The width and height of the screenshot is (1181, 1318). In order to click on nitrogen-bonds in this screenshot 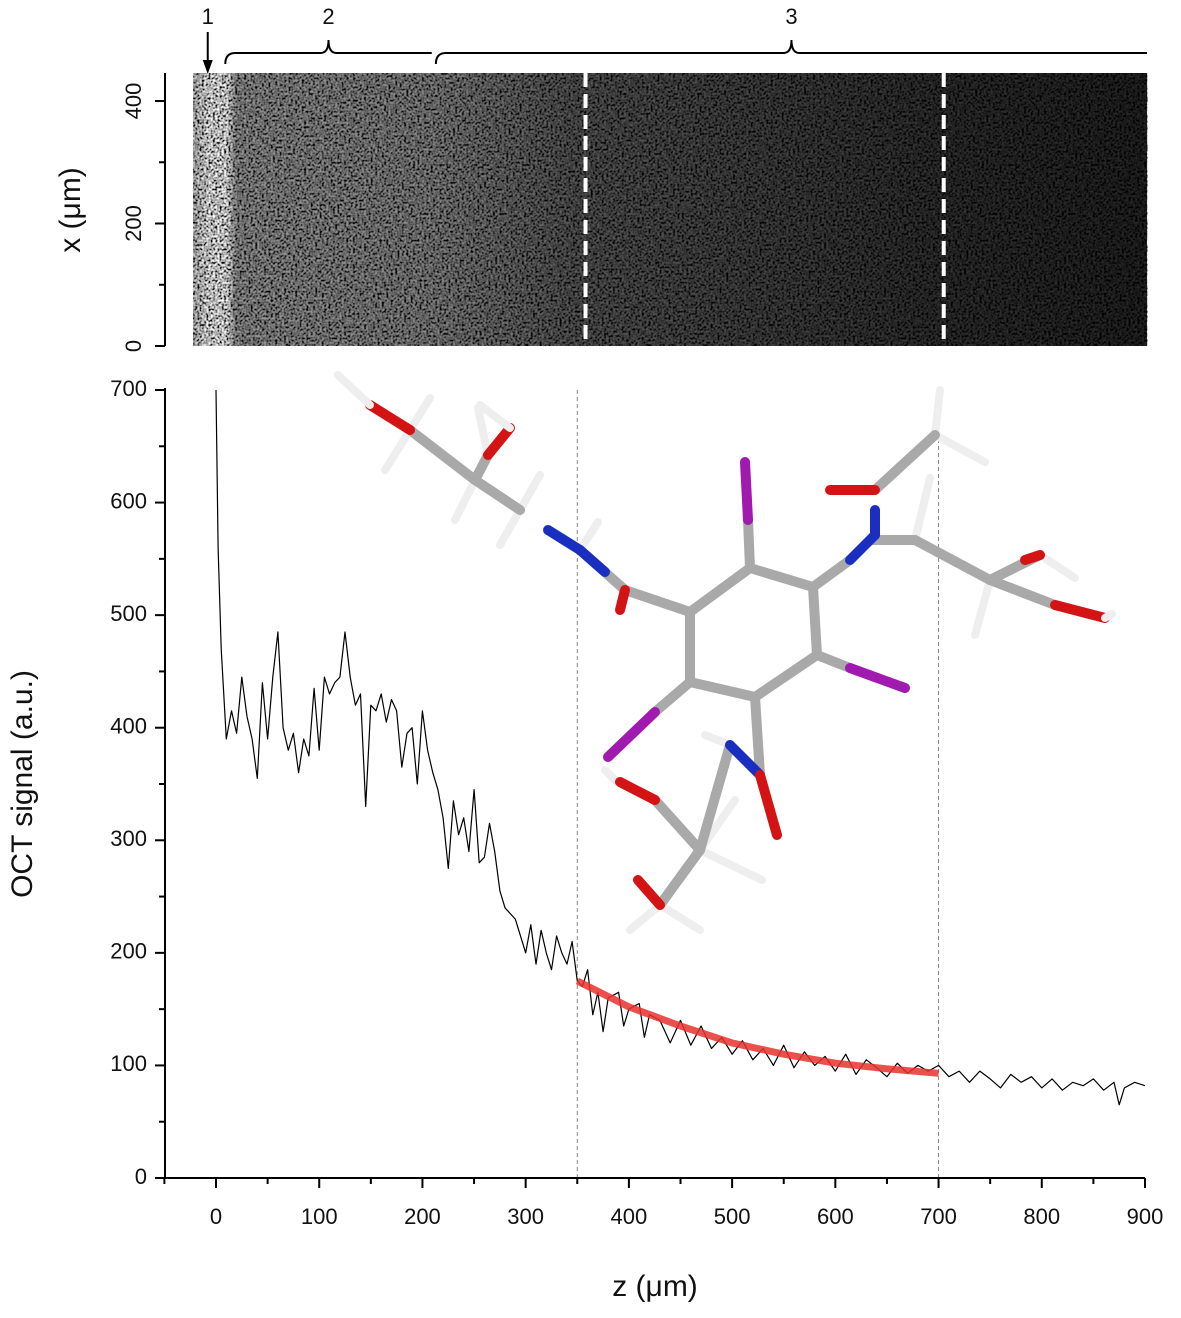, I will do `click(711, 642)`.